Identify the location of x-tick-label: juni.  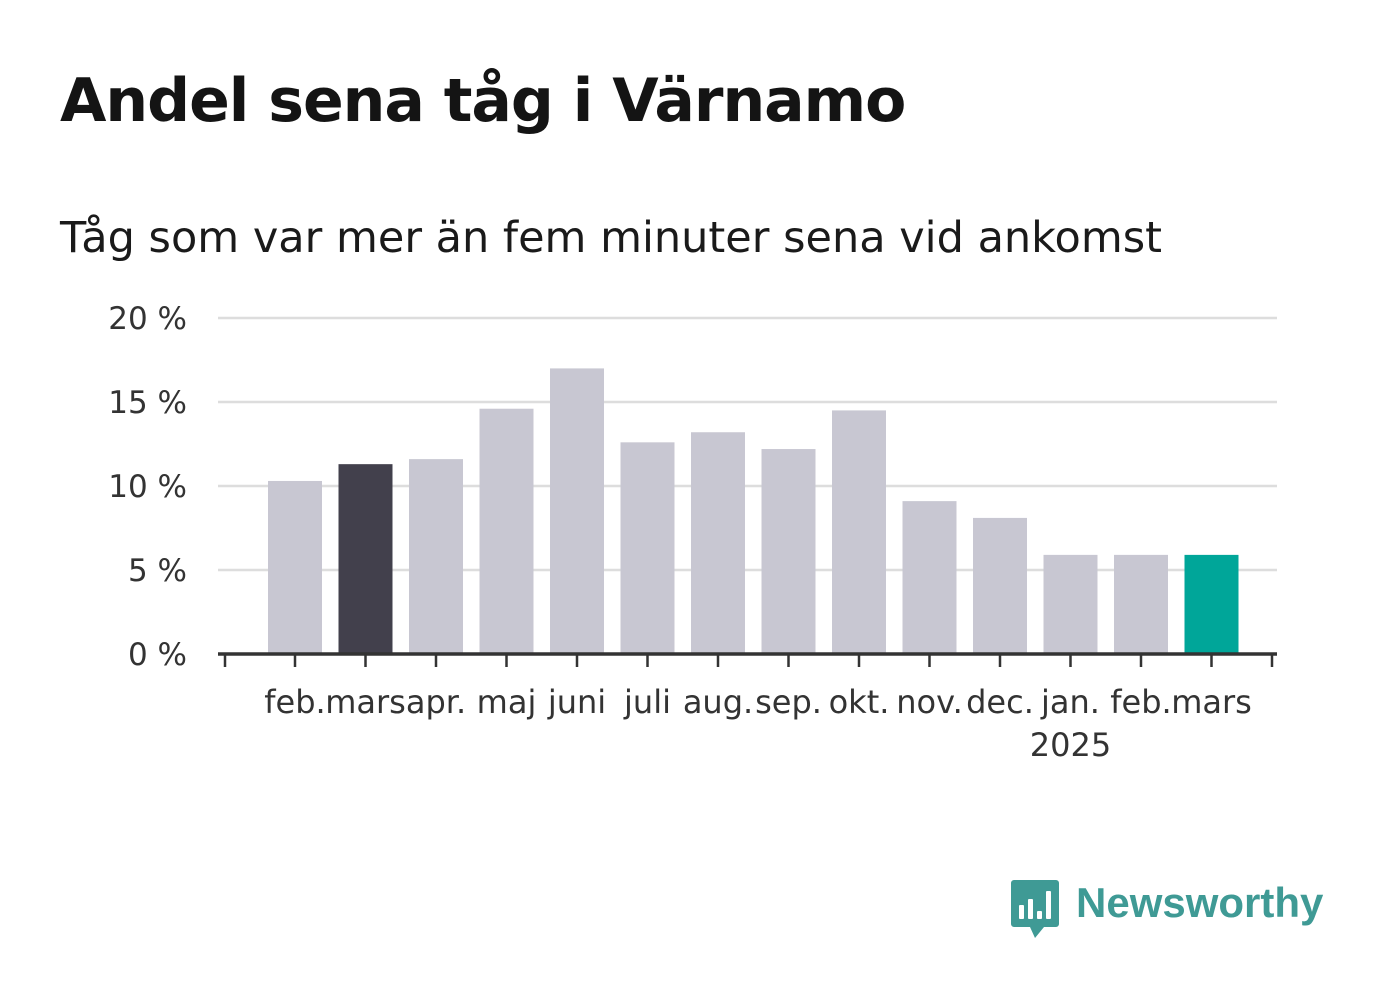
(576, 702).